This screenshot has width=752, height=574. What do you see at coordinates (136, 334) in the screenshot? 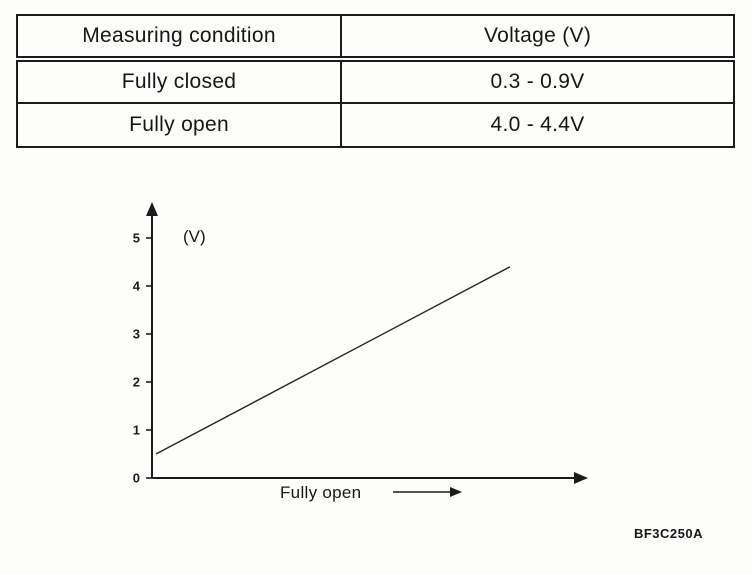
I see `y-tick-label: 3` at bounding box center [136, 334].